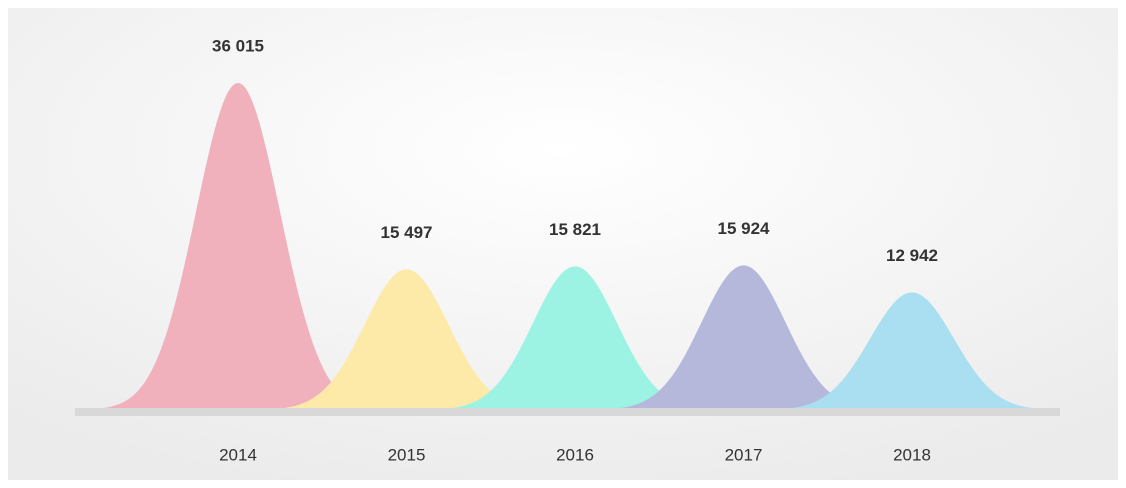 This screenshot has width=1126, height=488. Describe the element at coordinates (407, 232) in the screenshot. I see `value-label: 15 497` at that location.